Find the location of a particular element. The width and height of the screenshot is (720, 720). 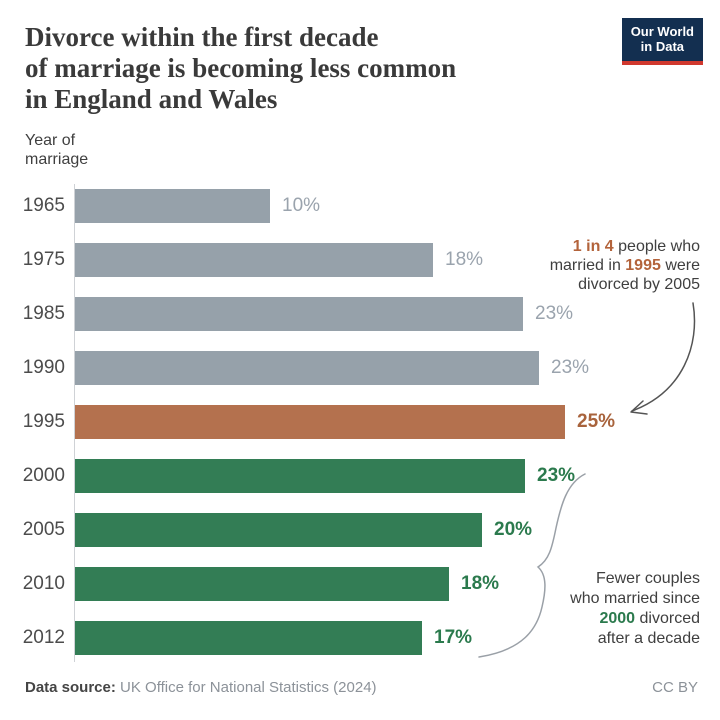

owid-logo-text-line-1: Our World is located at coordinates (662, 31).